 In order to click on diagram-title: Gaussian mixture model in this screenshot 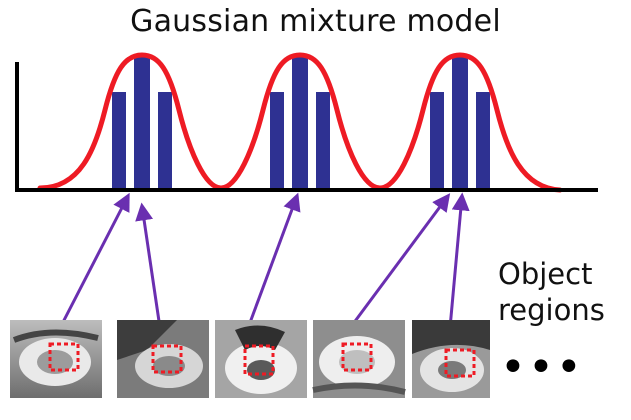, I will do `click(315, 21)`.